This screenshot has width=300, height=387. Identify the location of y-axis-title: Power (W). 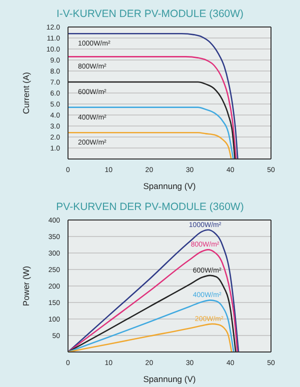
(26, 286).